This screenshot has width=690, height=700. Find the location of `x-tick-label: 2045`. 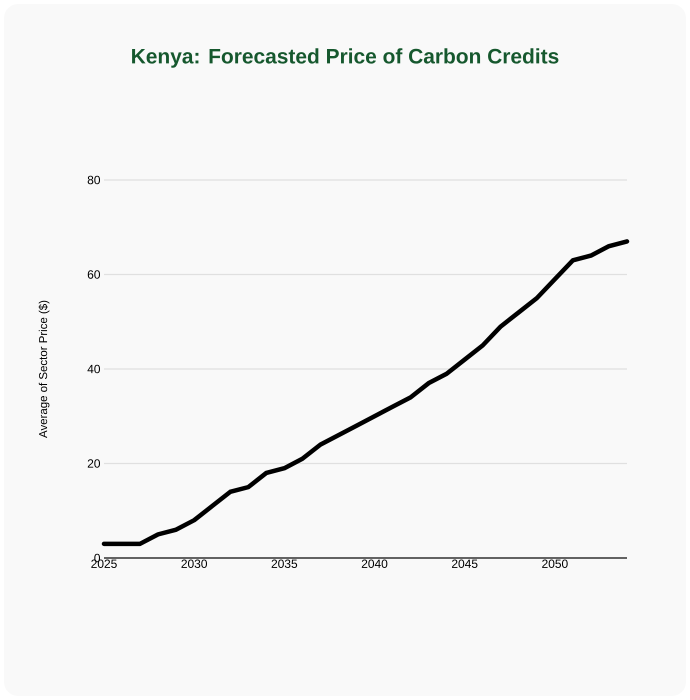

x-tick-label: 2045 is located at coordinates (465, 564).